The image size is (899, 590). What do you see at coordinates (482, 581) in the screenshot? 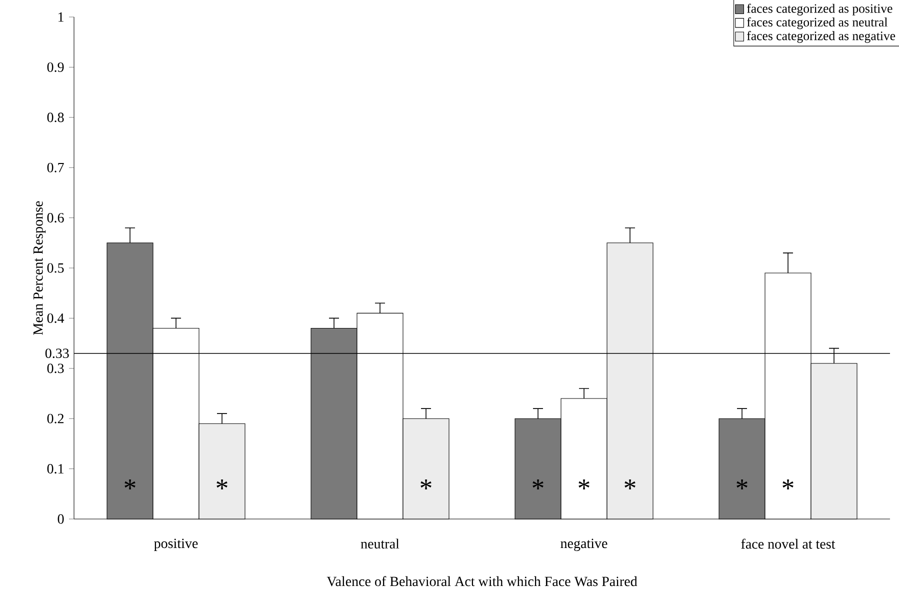
I see `x-axis-title: Valence of Behavioral Act with which Face Was Paired` at bounding box center [482, 581].